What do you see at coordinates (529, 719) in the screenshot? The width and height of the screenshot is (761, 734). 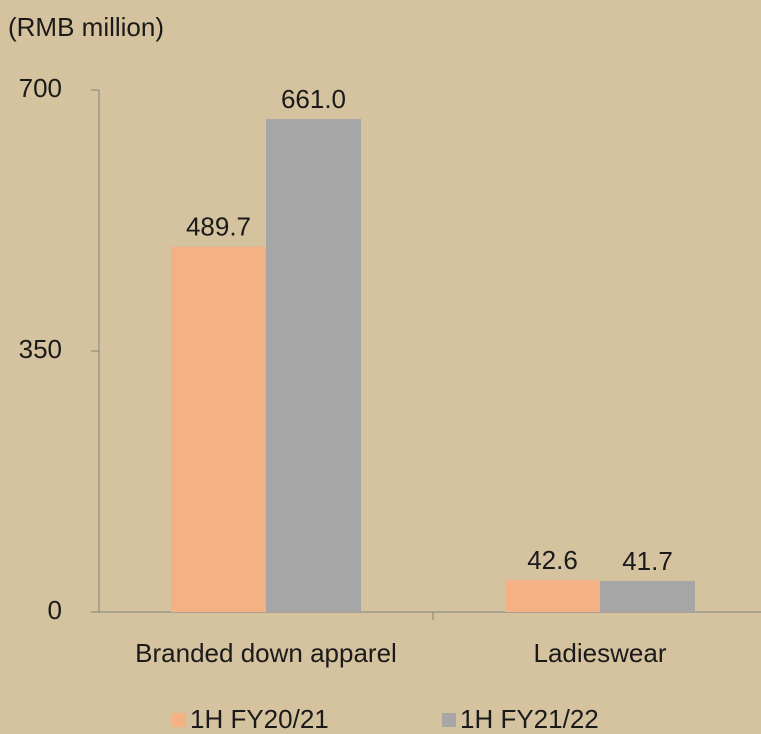 I see `legend-label: 1H FY21/22` at bounding box center [529, 719].